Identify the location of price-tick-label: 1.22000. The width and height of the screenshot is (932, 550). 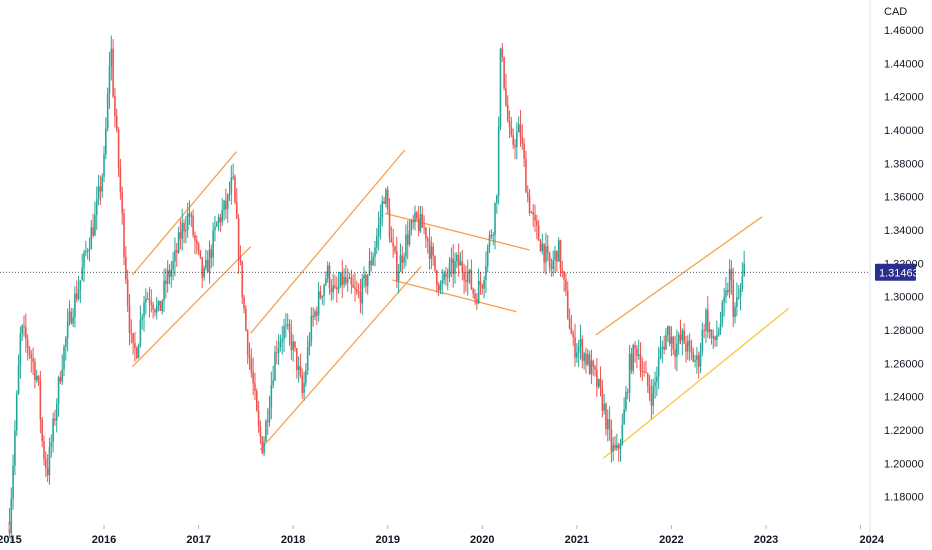
(904, 431).